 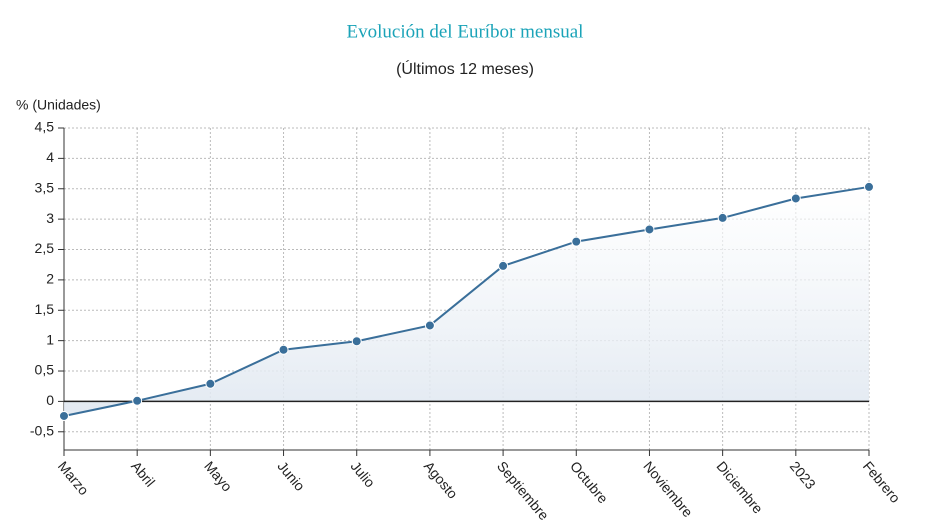 What do you see at coordinates (50, 218) in the screenshot?
I see `y-tick-label: 3` at bounding box center [50, 218].